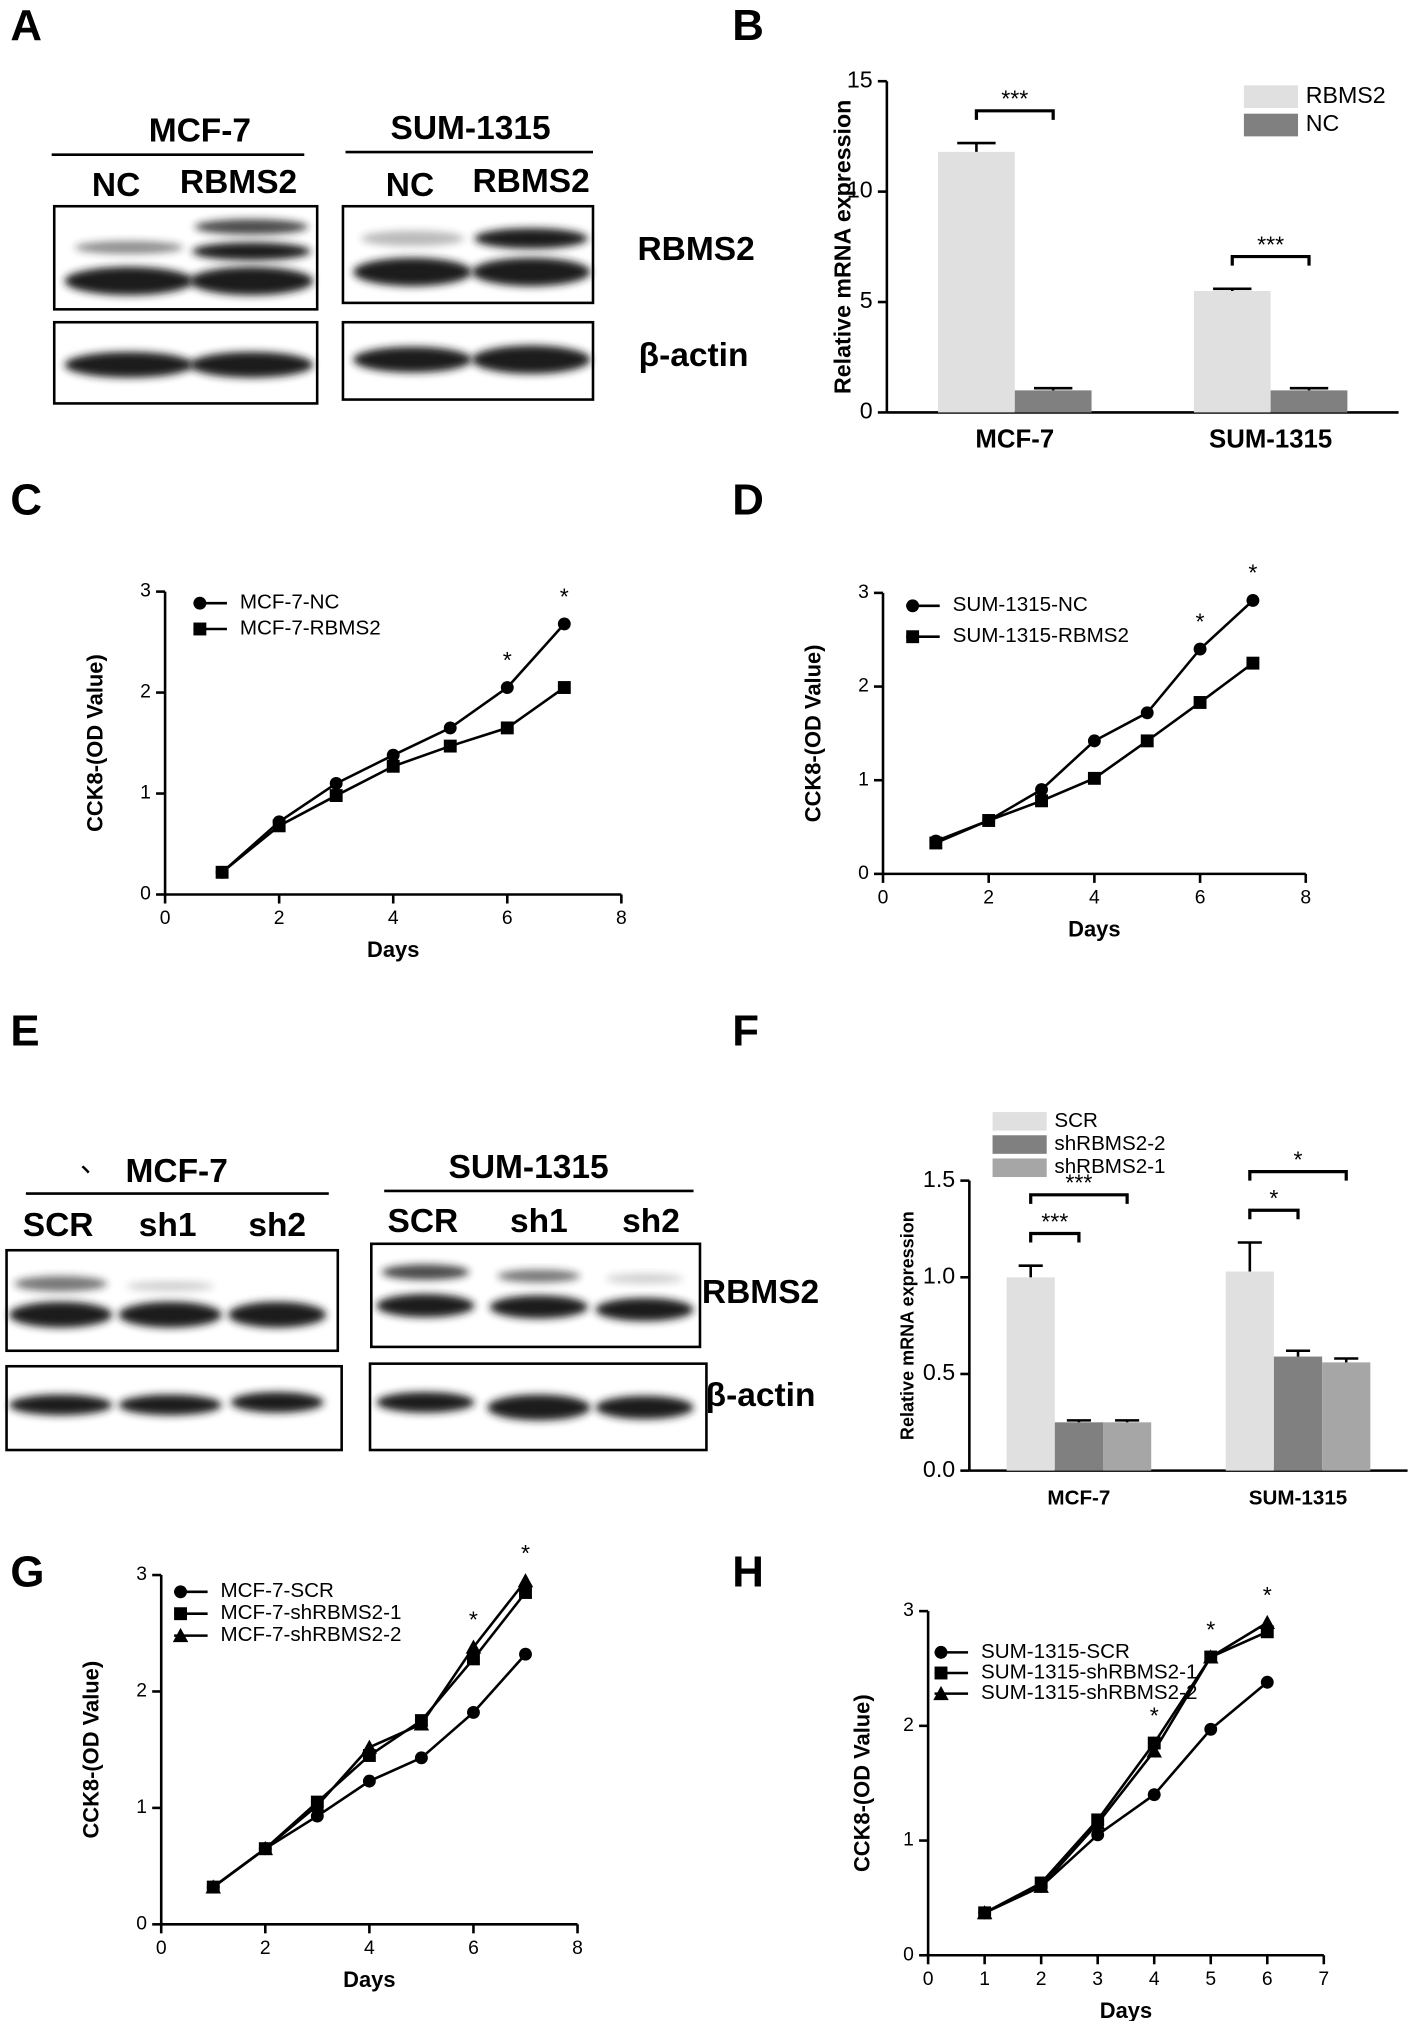  Describe the element at coordinates (1054, 1221) in the screenshot. I see `significance-label: ***` at that location.